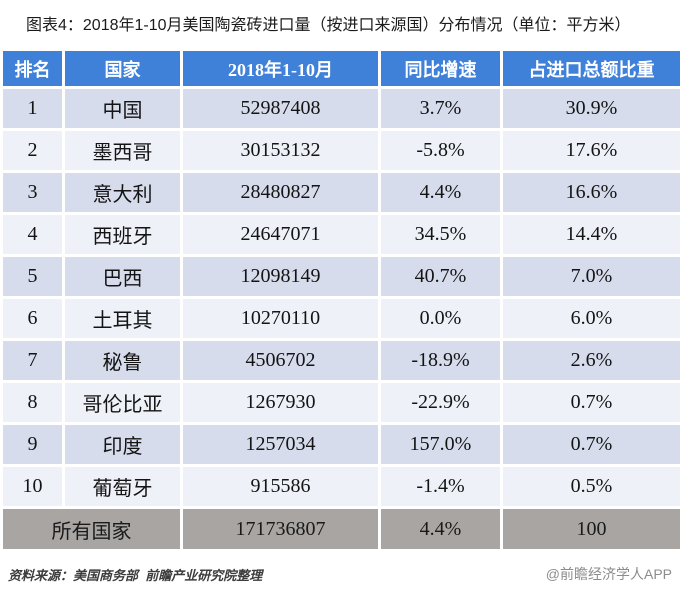  Describe the element at coordinates (590, 276) in the screenshot. I see `cell-share: 7.0%` at that location.